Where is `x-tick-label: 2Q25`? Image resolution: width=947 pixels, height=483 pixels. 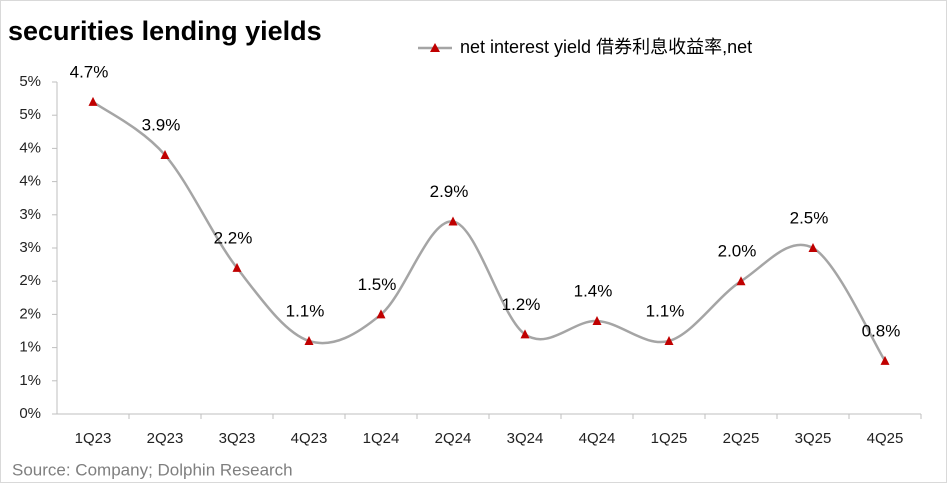 x-tick-label: 2Q25 is located at coordinates (741, 438).